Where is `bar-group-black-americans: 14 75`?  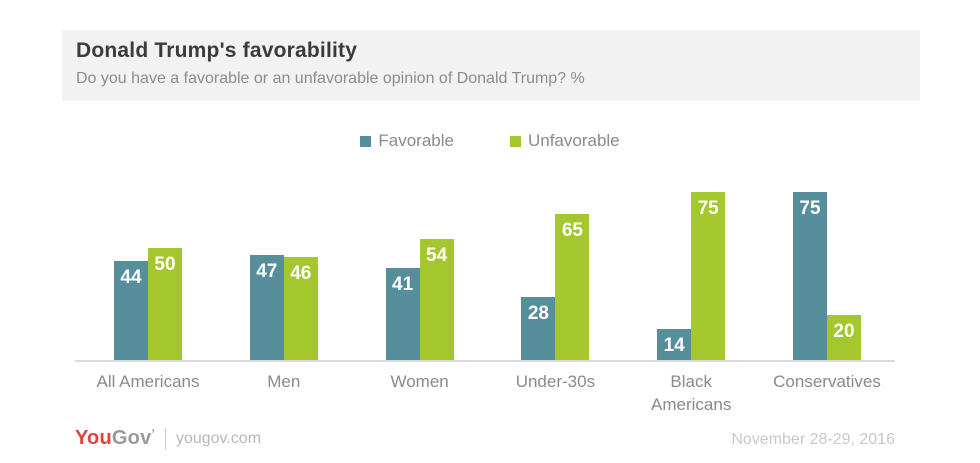 bar-group-black-americans: 14 75 is located at coordinates (691, 276).